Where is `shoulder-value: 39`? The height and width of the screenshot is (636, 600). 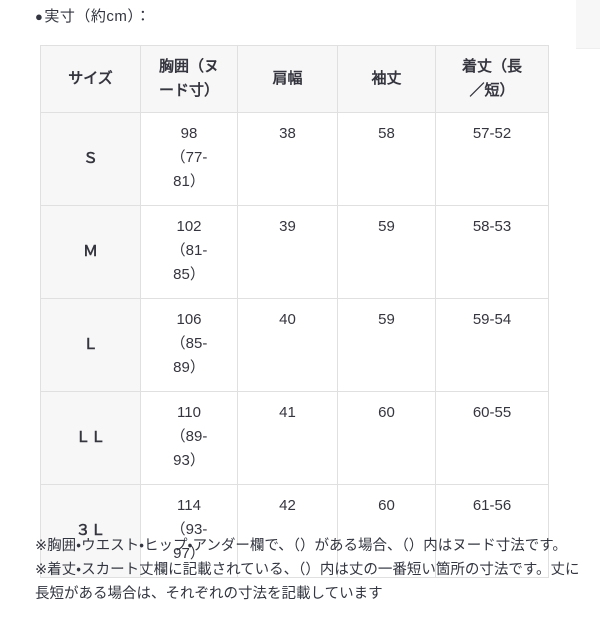 shoulder-value: 39 is located at coordinates (287, 252).